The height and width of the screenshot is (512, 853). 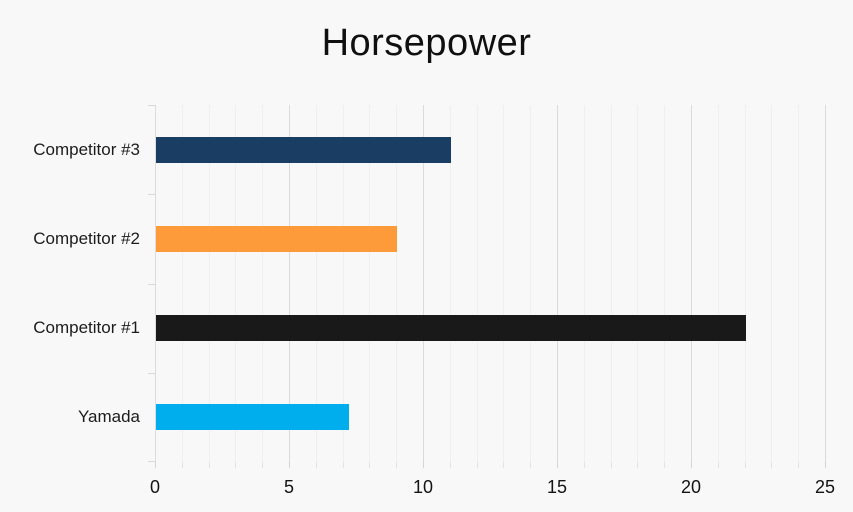 I want to click on category-label: Competitor #2, so click(x=86, y=238).